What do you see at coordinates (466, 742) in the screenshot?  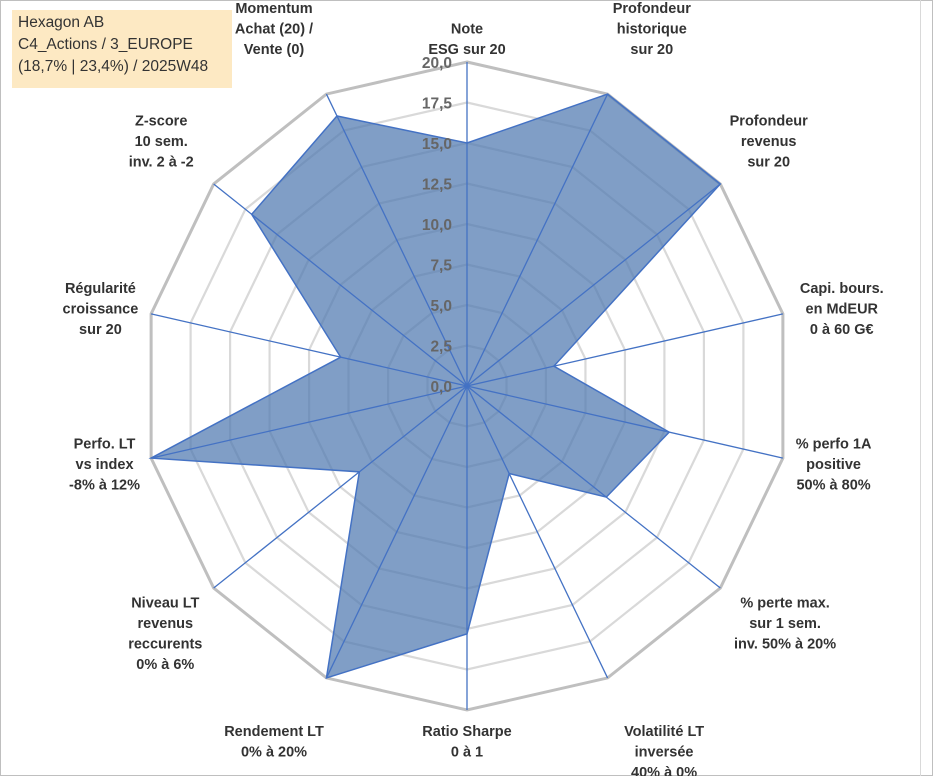 I see `axis-label-7: Ratio Sharpe 0 à 1` at bounding box center [466, 742].